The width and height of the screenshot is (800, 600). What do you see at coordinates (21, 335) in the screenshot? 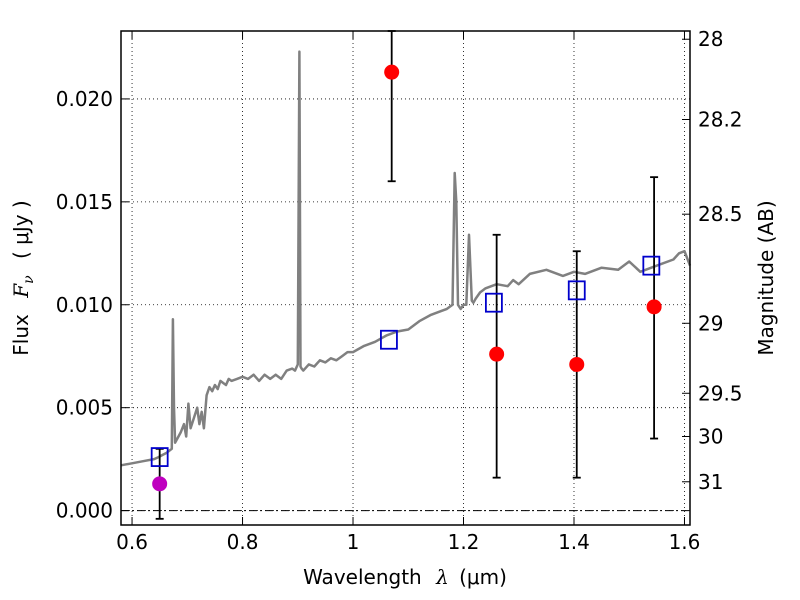
I see `y-axis-label-text: Flux` at bounding box center [21, 335].